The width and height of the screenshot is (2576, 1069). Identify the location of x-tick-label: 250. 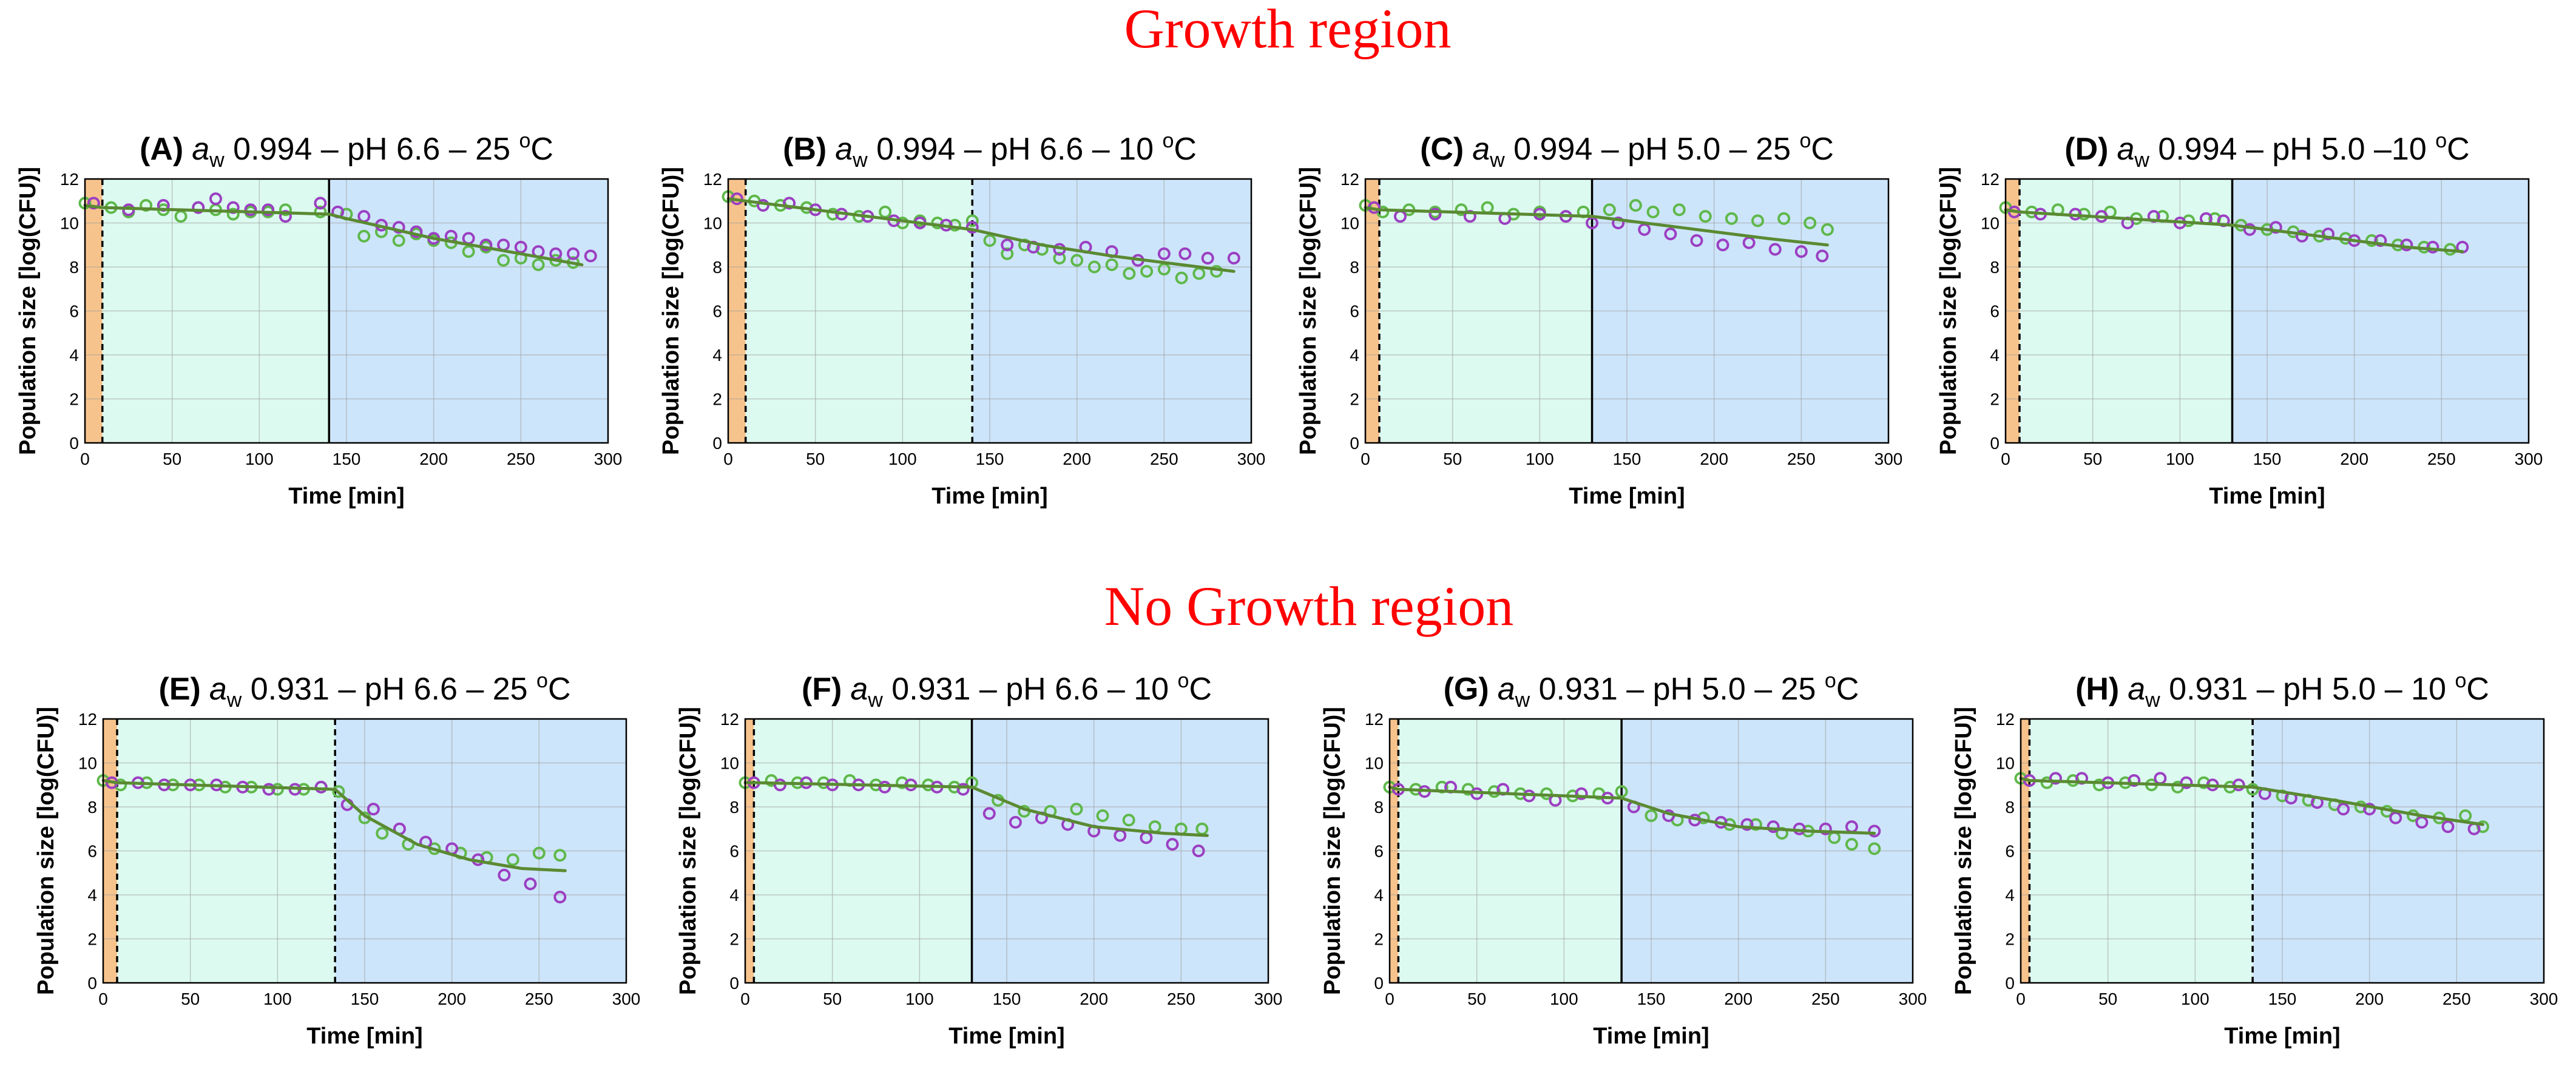
(2456, 999).